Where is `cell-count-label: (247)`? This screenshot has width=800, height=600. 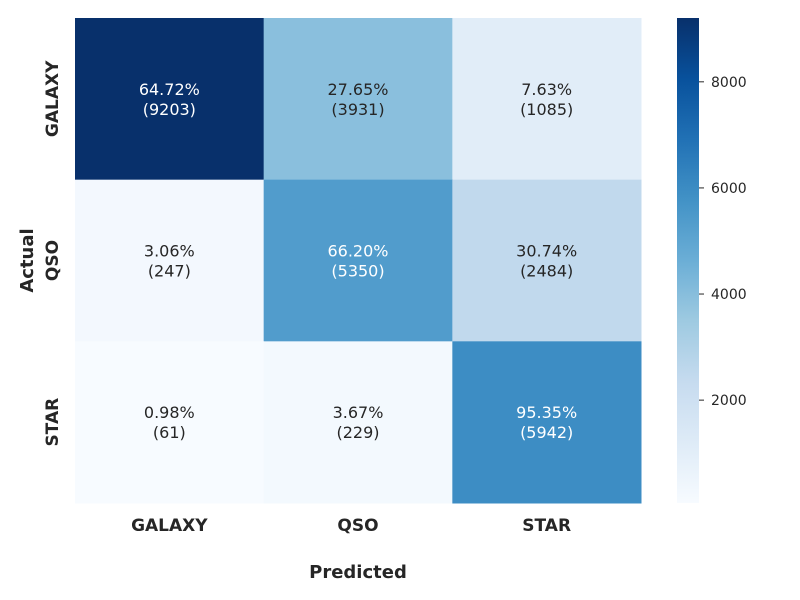
cell-count-label: (247) is located at coordinates (169, 271).